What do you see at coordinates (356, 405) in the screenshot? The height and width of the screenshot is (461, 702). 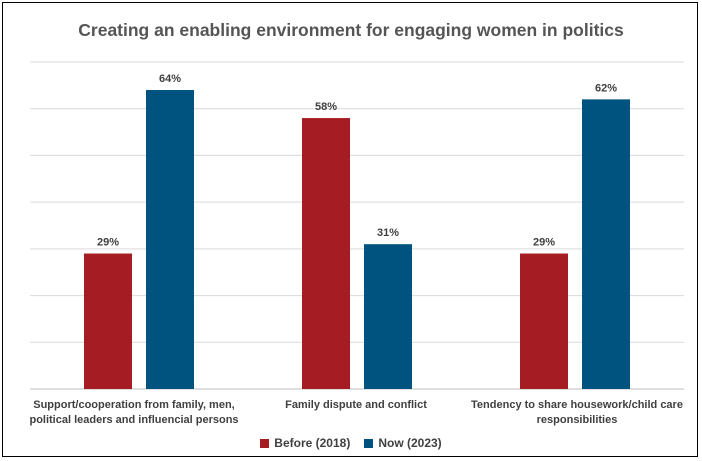 I see `category-label-dispute: Family dispute and conflict` at bounding box center [356, 405].